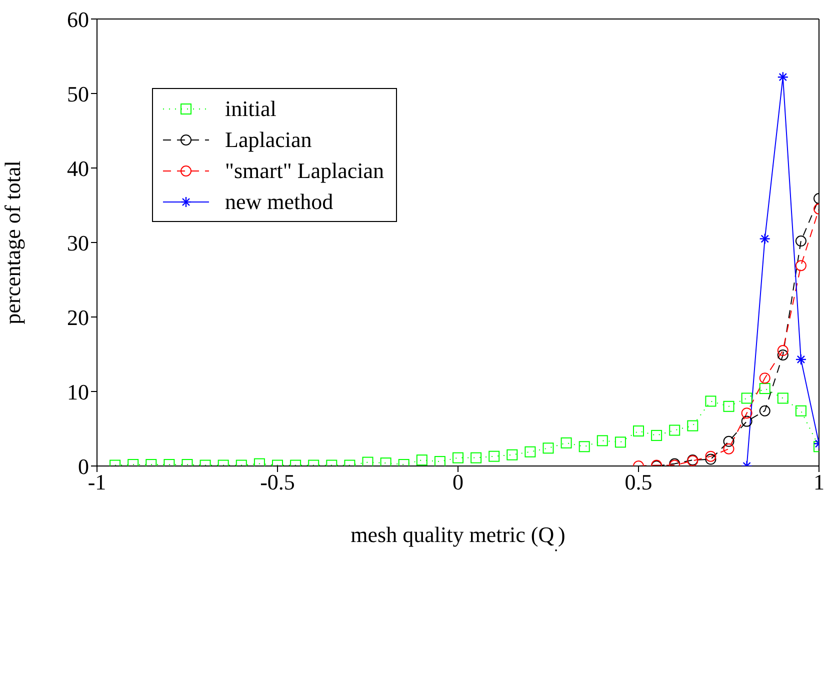 This screenshot has width=834, height=684. I want to click on y-tick-label: 30, so click(78, 243).